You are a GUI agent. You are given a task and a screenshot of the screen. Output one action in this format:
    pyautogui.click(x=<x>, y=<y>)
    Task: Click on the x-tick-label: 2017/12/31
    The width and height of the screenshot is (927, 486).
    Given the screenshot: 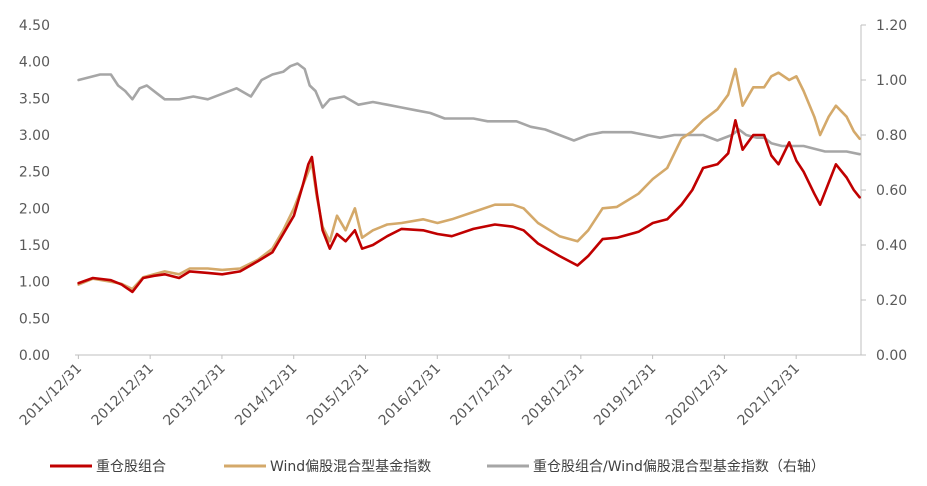 What is the action you would take?
    pyautogui.click(x=482, y=395)
    